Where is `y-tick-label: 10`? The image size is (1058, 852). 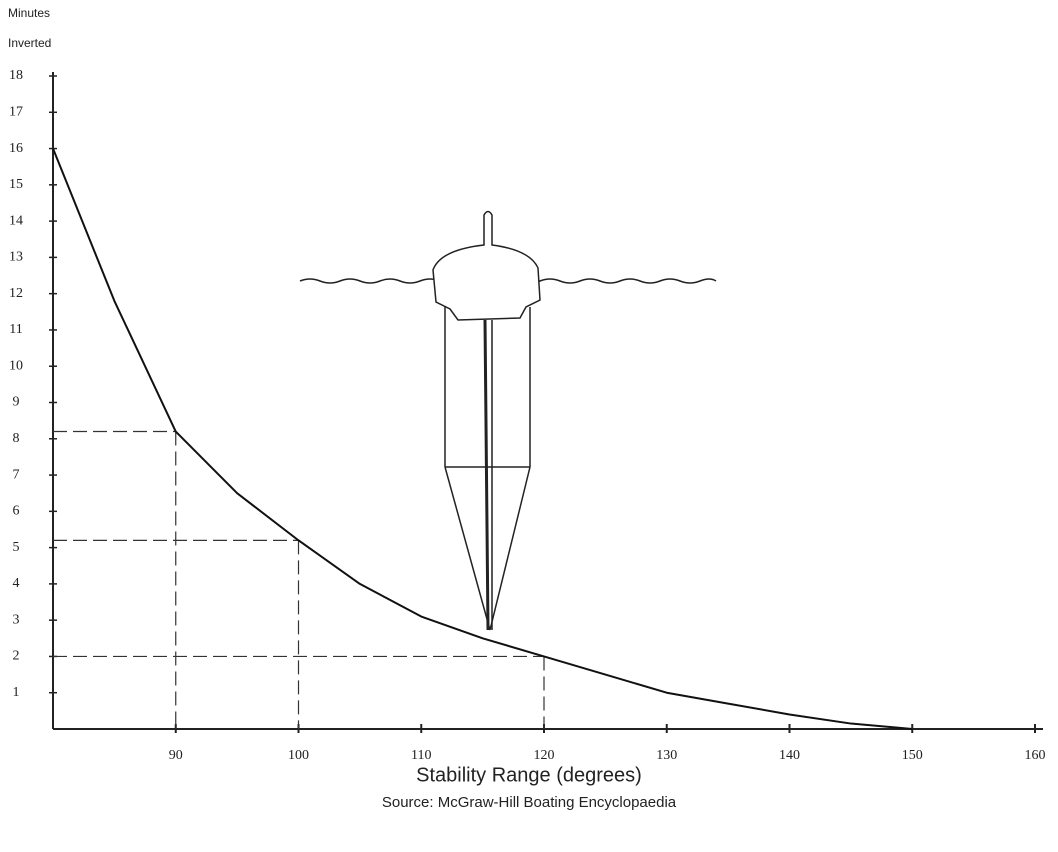 y-tick-label: 10 is located at coordinates (16, 365).